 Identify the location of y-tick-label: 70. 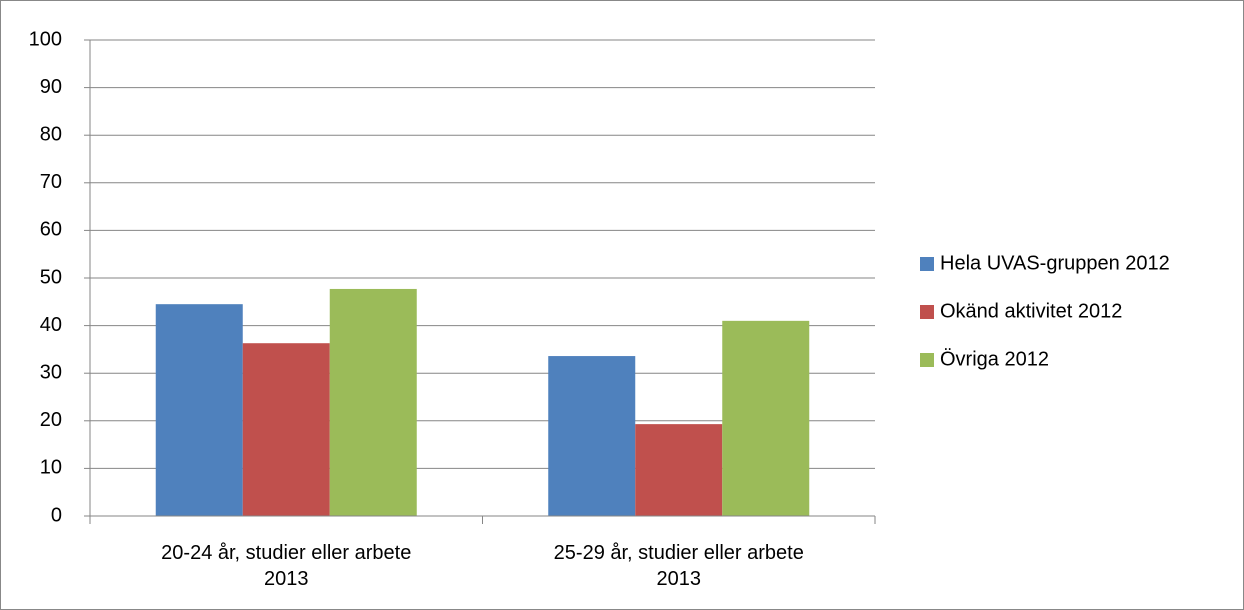
(51, 182).